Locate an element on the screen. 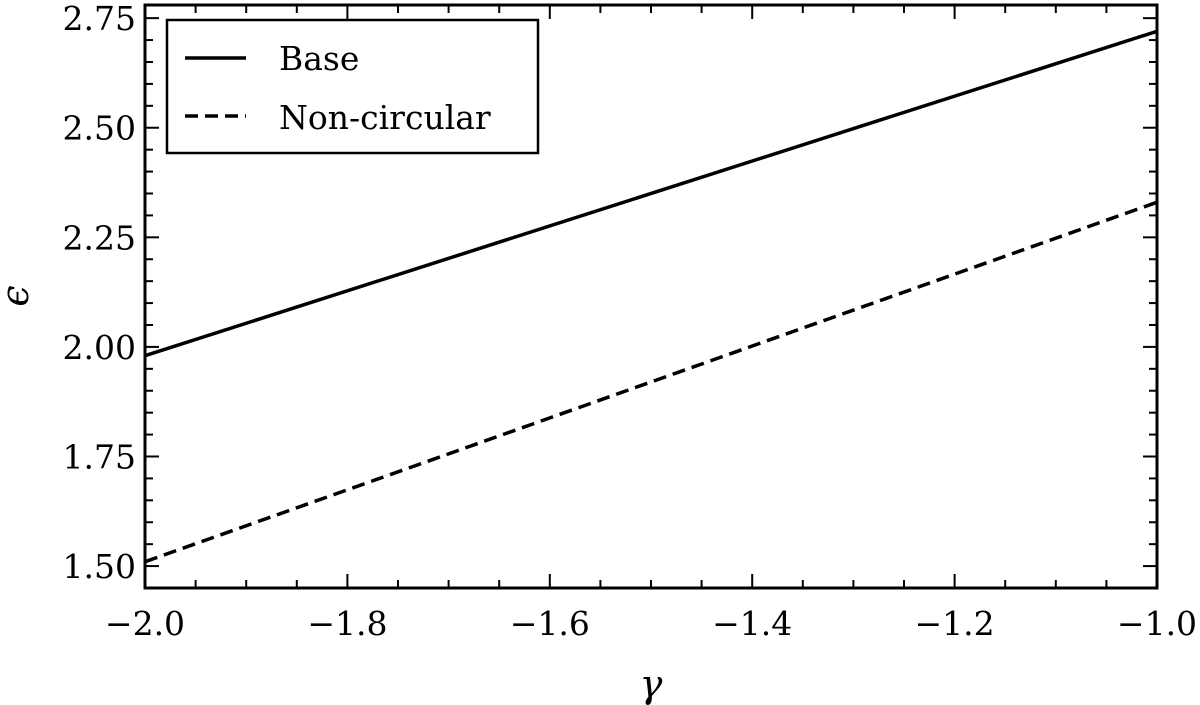 The image size is (1200, 705). x-tick-label: −1.8 is located at coordinates (347, 623).